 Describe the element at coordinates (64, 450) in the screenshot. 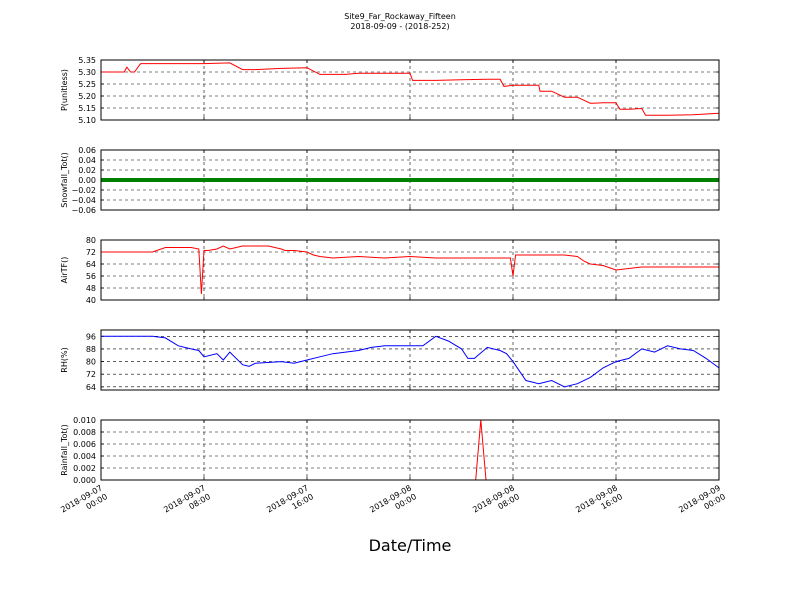

I see `y-axis-label: Rainfall_Tot()` at that location.